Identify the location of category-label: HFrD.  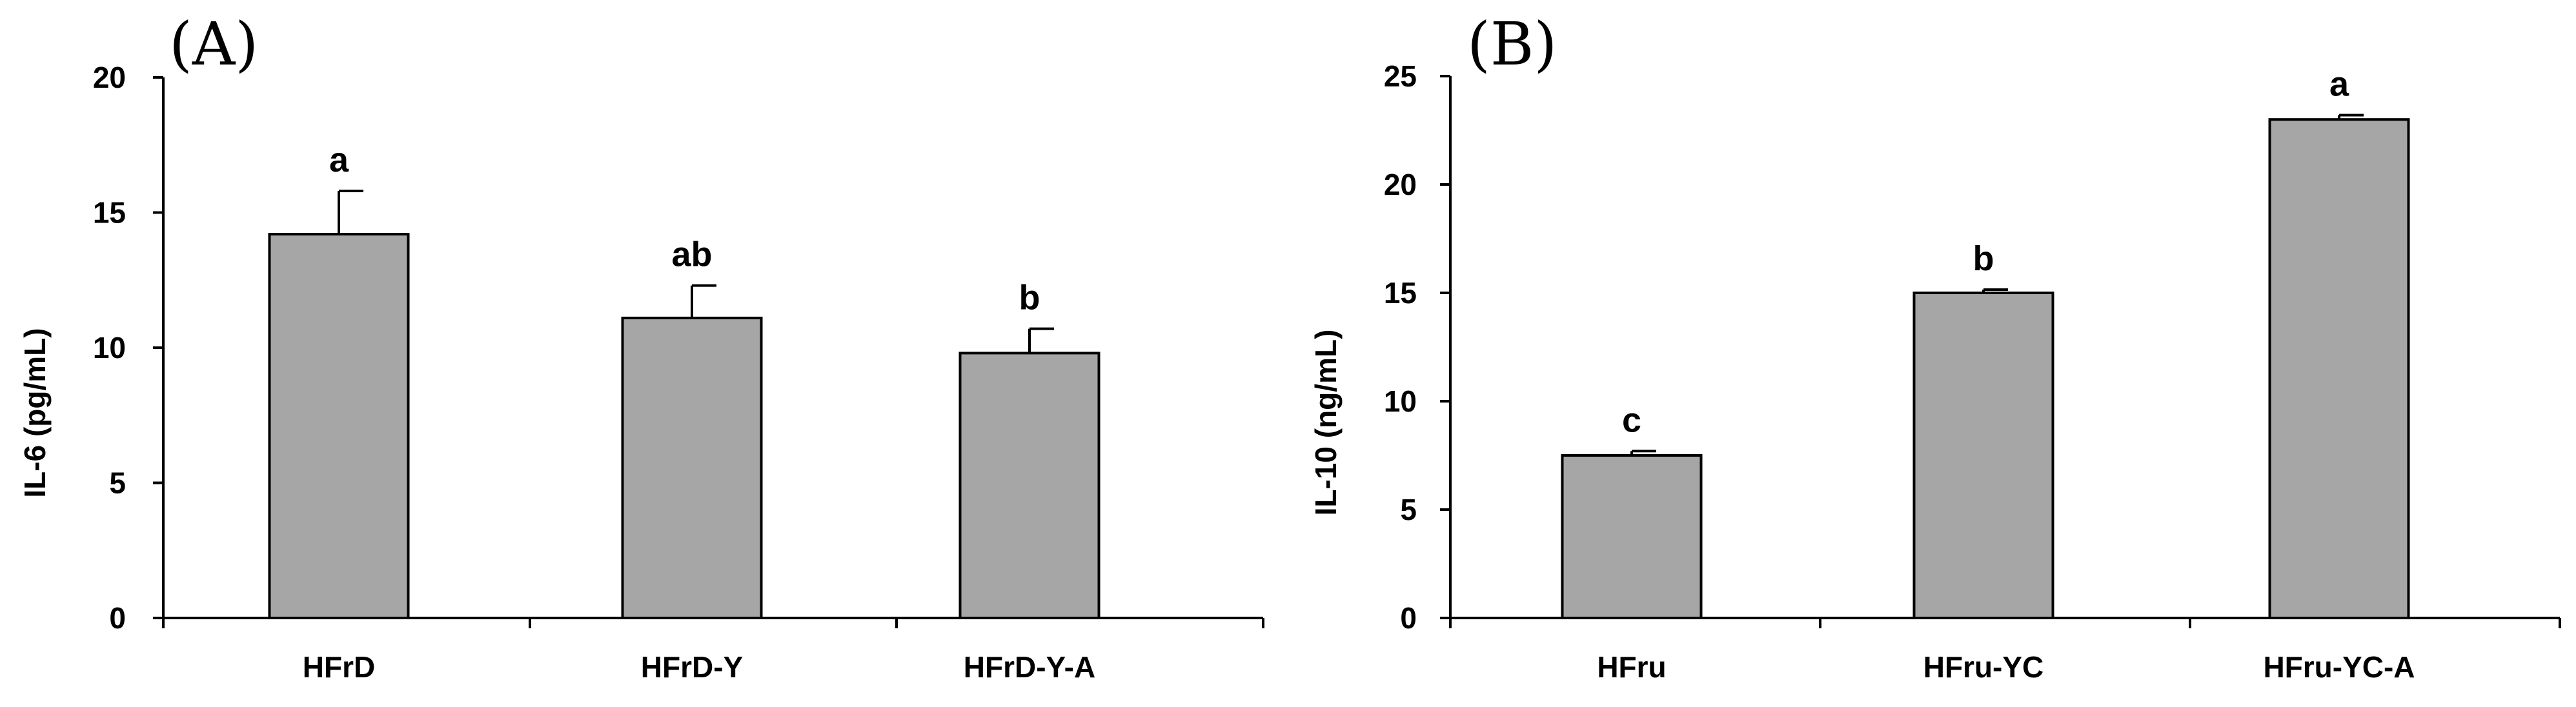
(339, 667).